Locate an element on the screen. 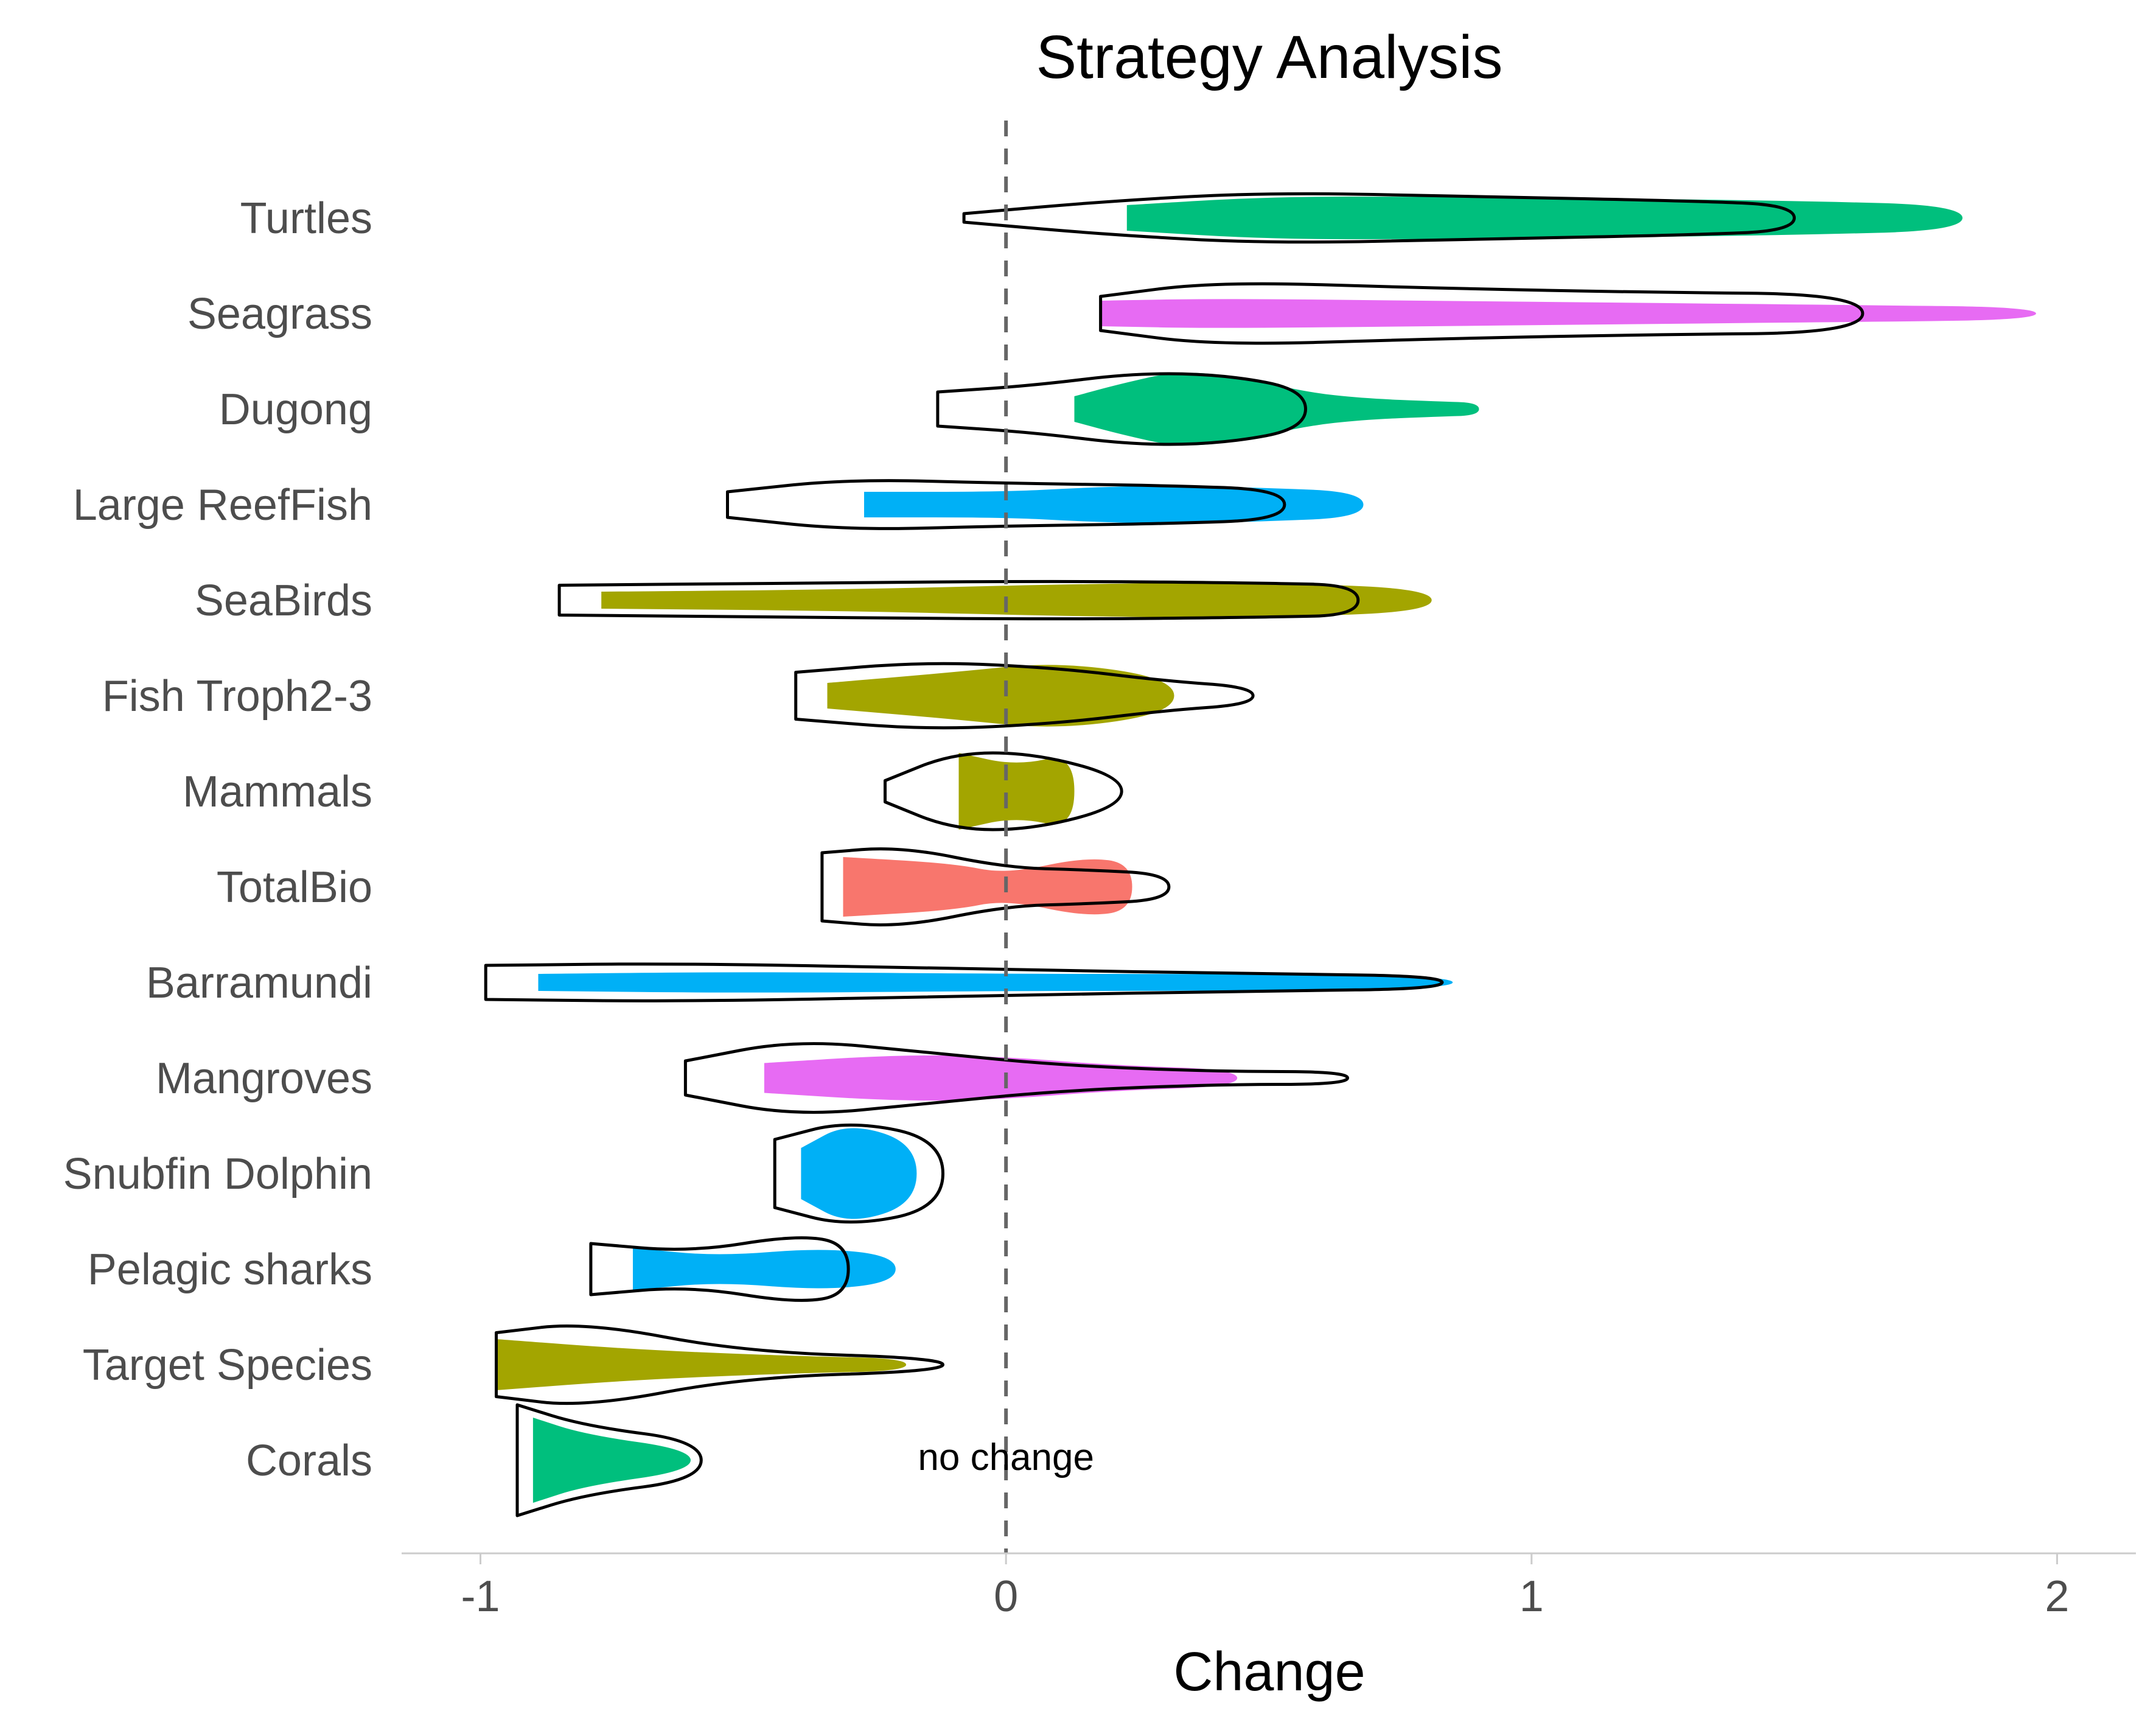 This screenshot has width=2156, height=1725. chart-title: Strategy Analysis is located at coordinates (1269, 57).